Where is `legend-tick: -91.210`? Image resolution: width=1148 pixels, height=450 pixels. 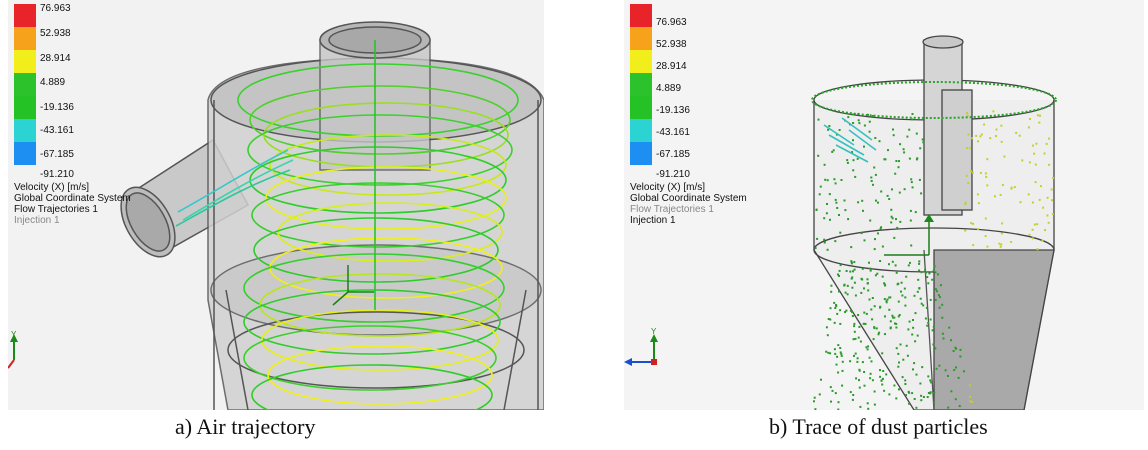 legend-tick: -91.210 is located at coordinates (673, 174).